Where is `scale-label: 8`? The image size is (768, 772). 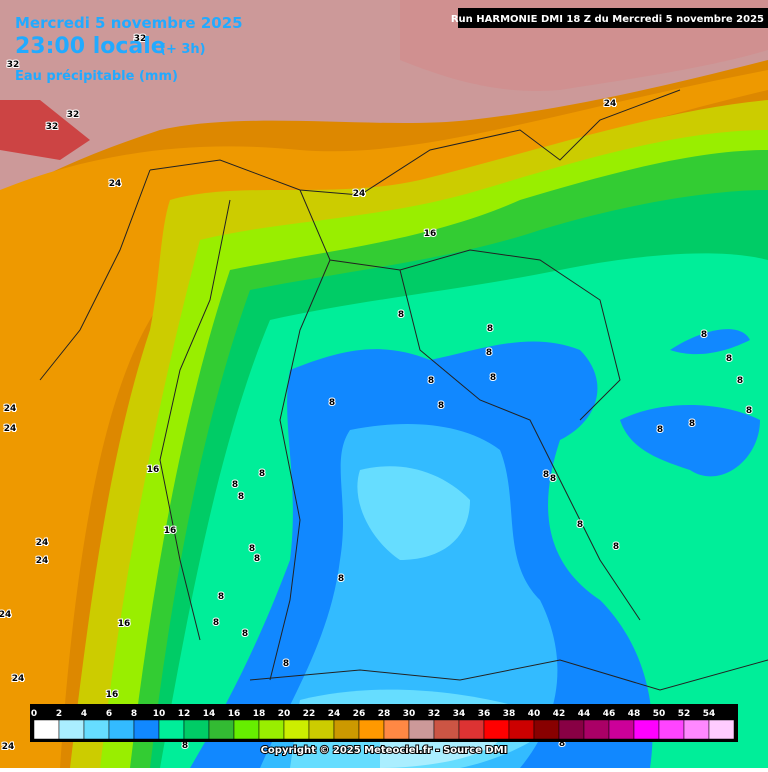 scale-label: 8 is located at coordinates (134, 714).